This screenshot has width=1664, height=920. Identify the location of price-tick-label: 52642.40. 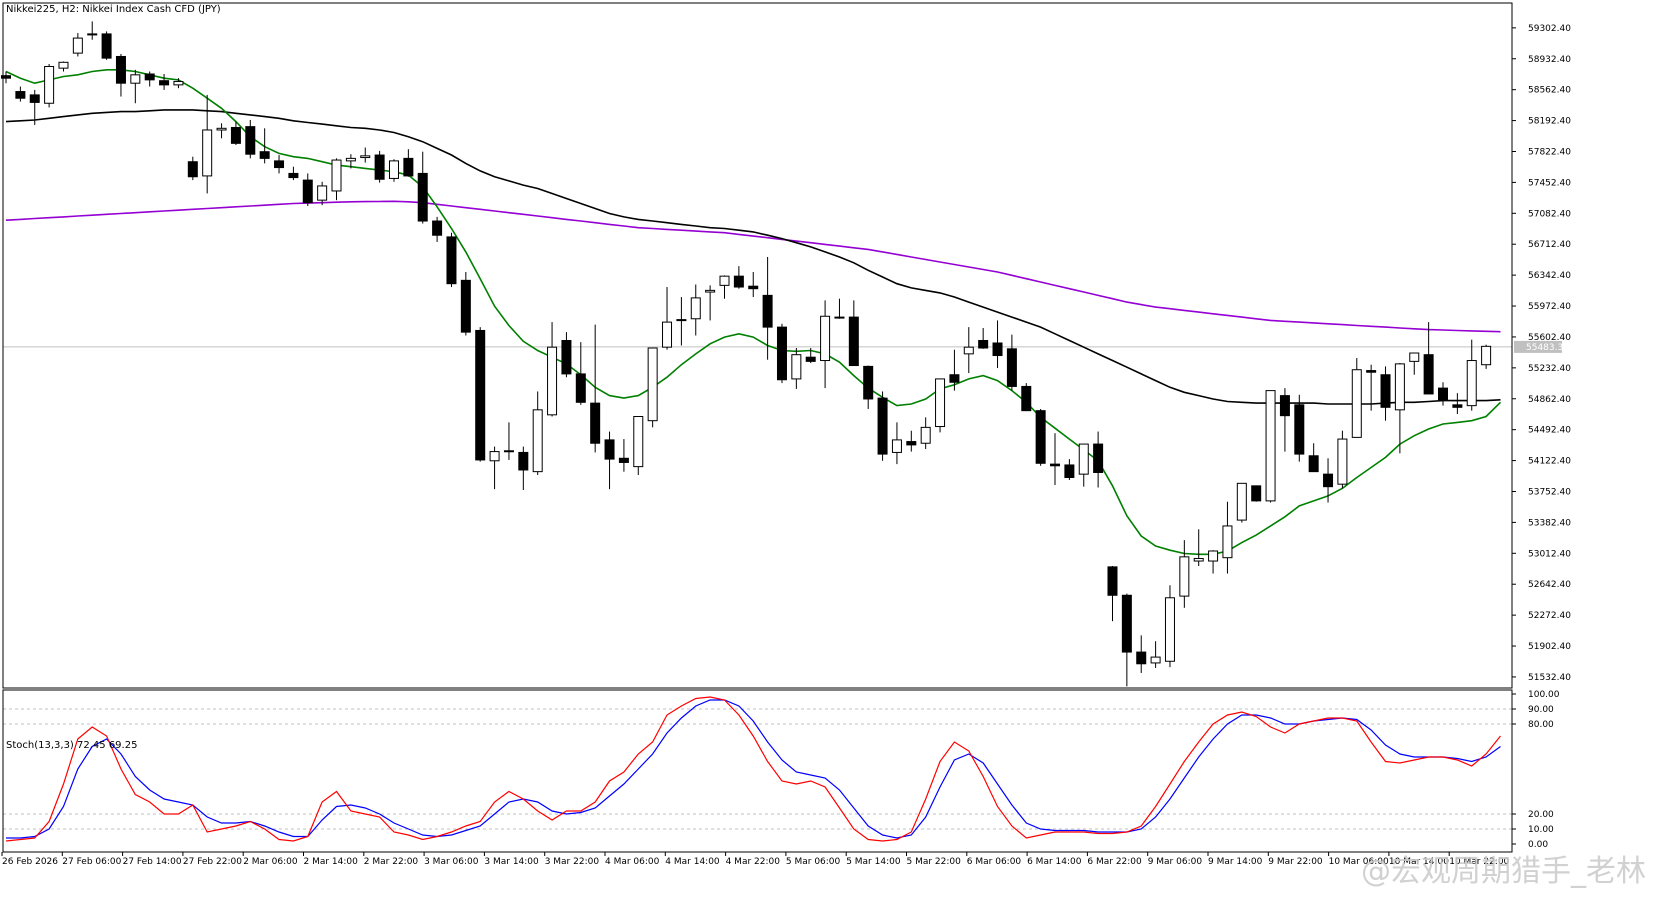
(1549, 585).